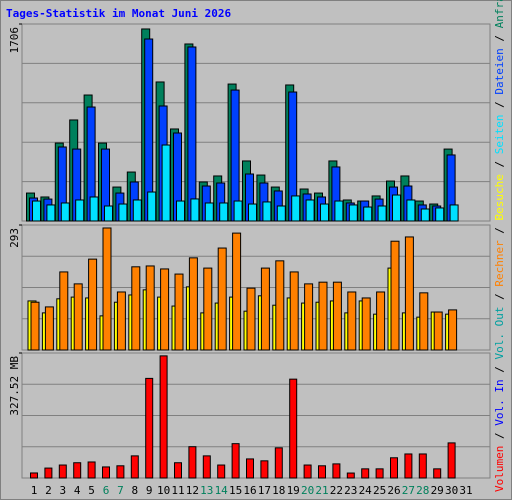  What do you see at coordinates (408, 490) in the screenshot?
I see `x-tick-label: 27` at bounding box center [408, 490].